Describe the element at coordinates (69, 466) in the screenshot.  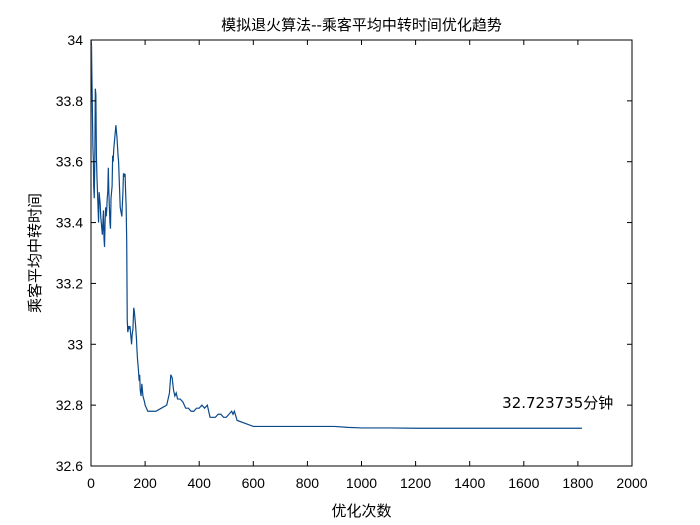
I see `y-tick-label: 32.6` at that location.